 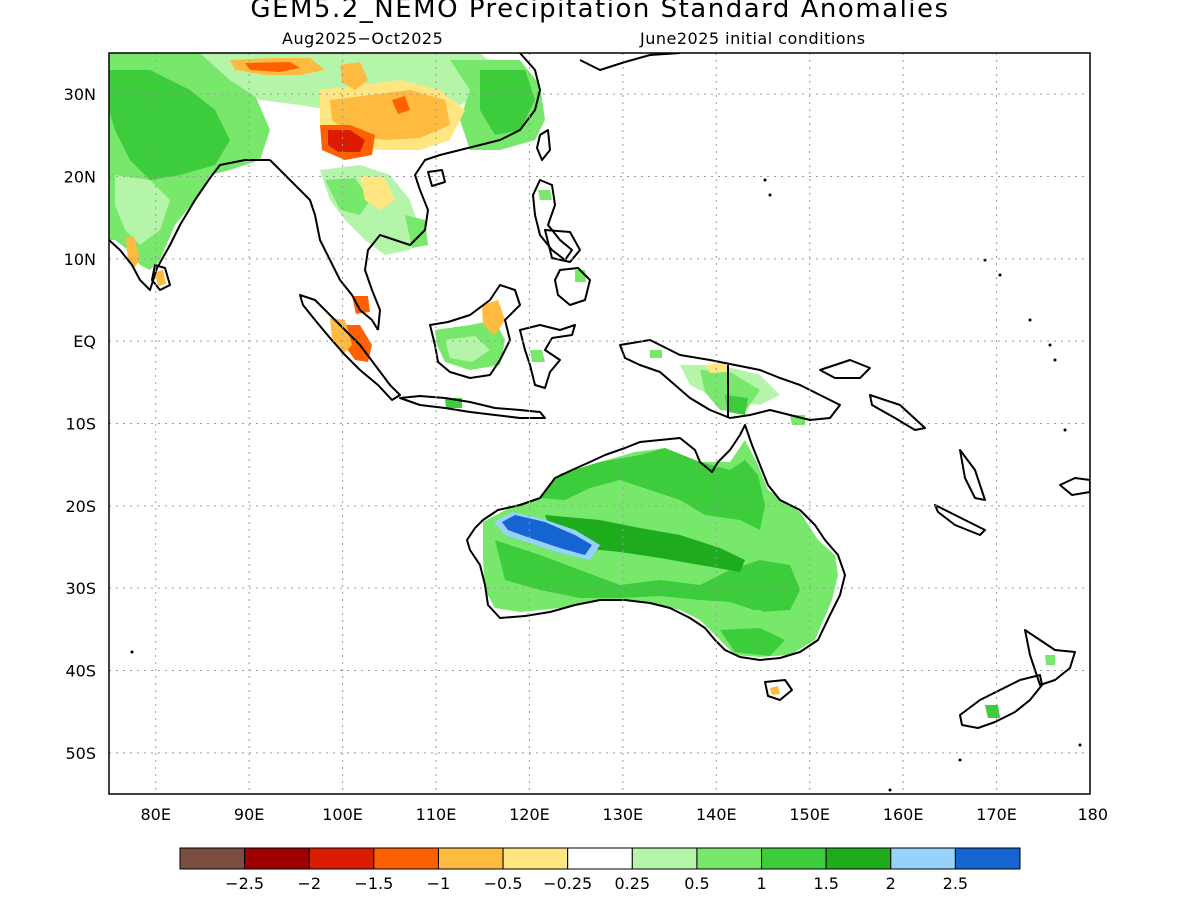 I want to click on nz-north-coast, so click(x=1050, y=657).